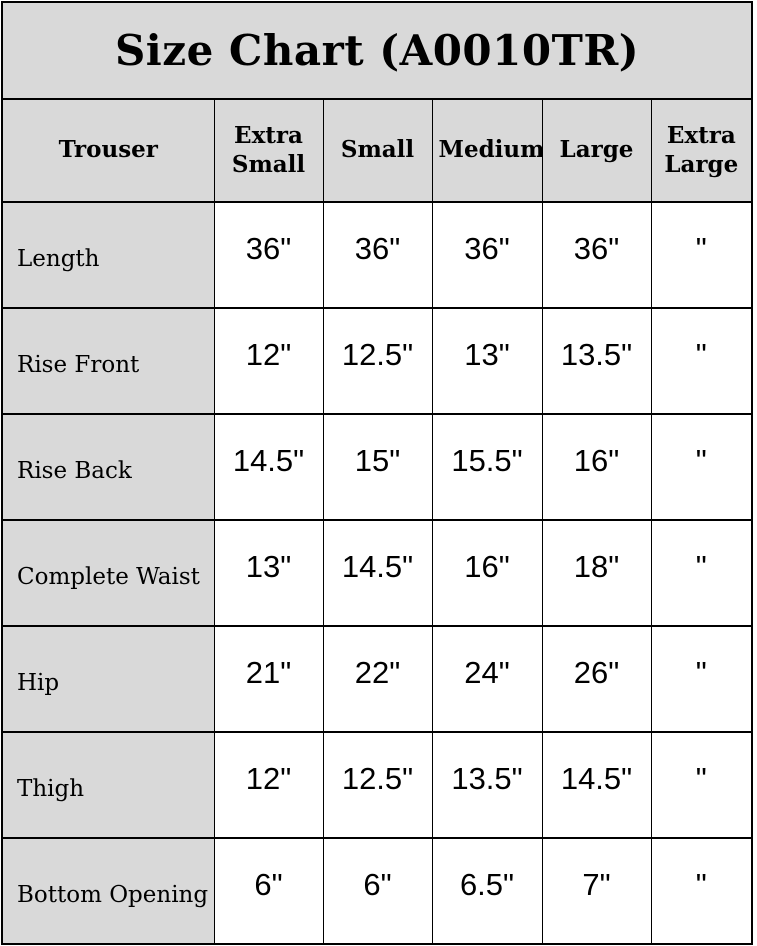 Image resolution: width=757 pixels, height=946 pixels. I want to click on column-header-small: Small, so click(377, 150).